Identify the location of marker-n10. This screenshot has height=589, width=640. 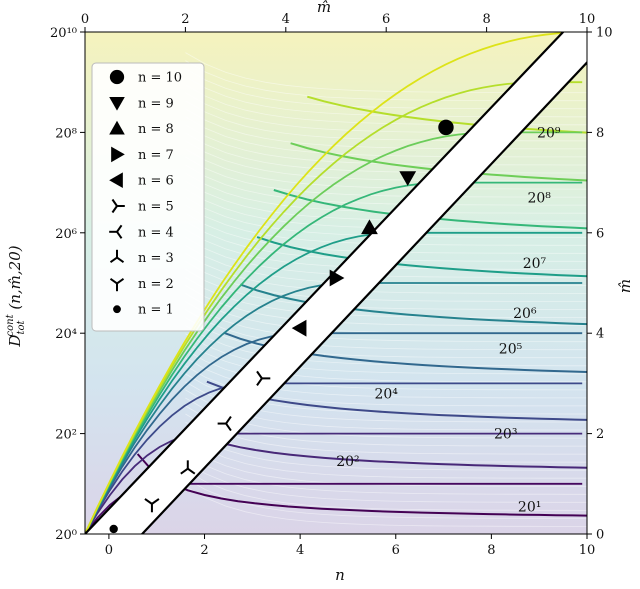
(446, 127).